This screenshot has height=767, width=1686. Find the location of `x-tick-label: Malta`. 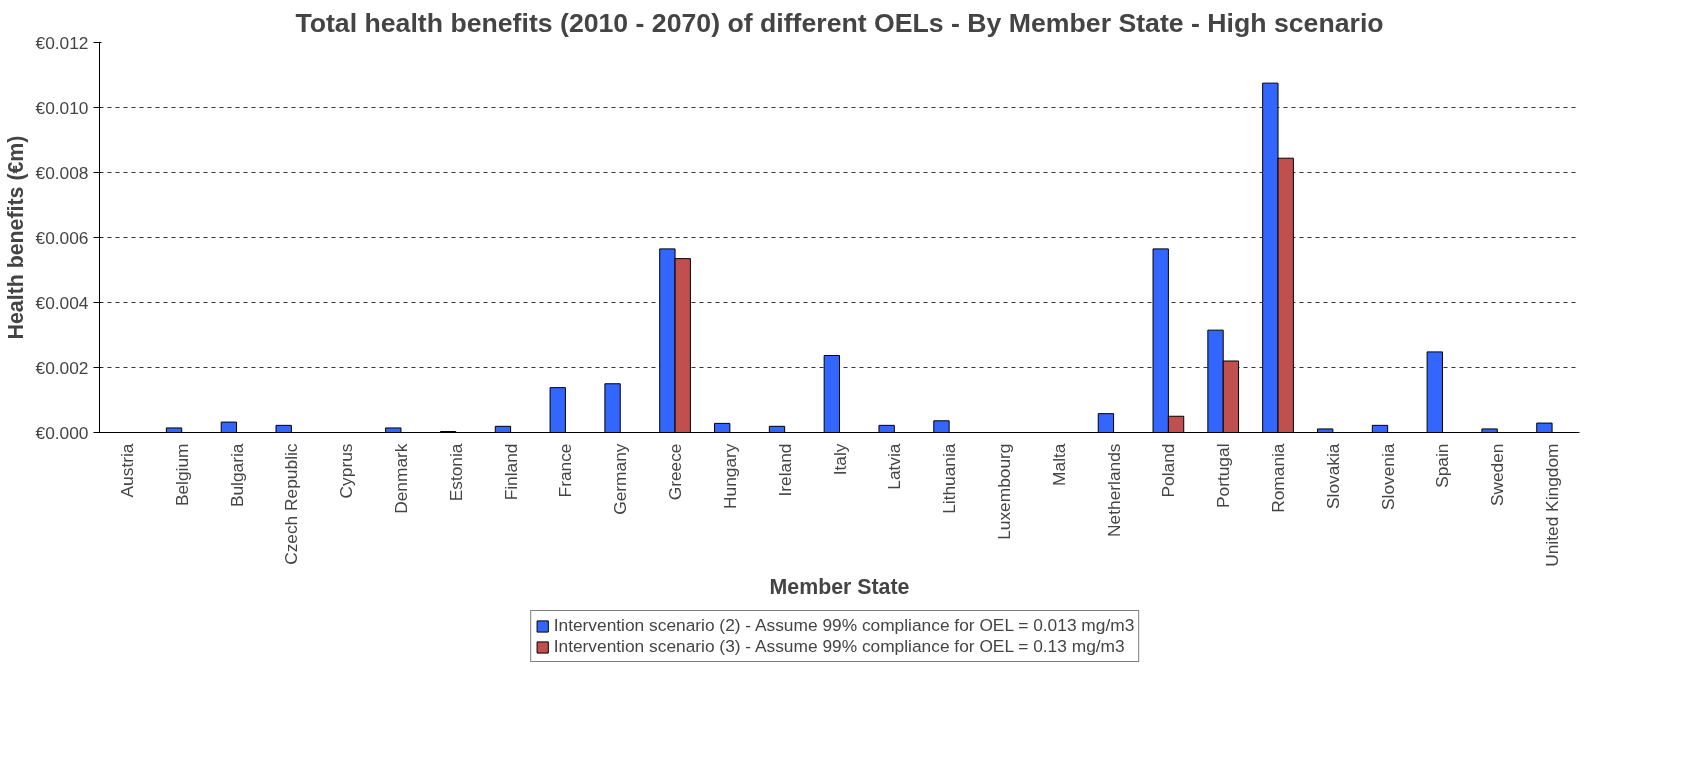

x-tick-label: Malta is located at coordinates (1058, 464).